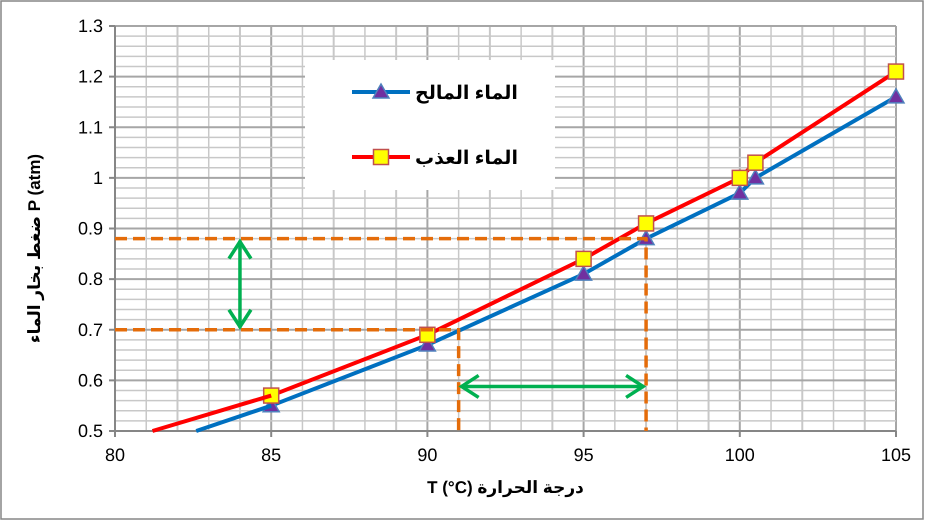 This screenshot has height=524, width=928. Describe the element at coordinates (466, 93) in the screenshot. I see `legend-label: الماء المالح` at that location.